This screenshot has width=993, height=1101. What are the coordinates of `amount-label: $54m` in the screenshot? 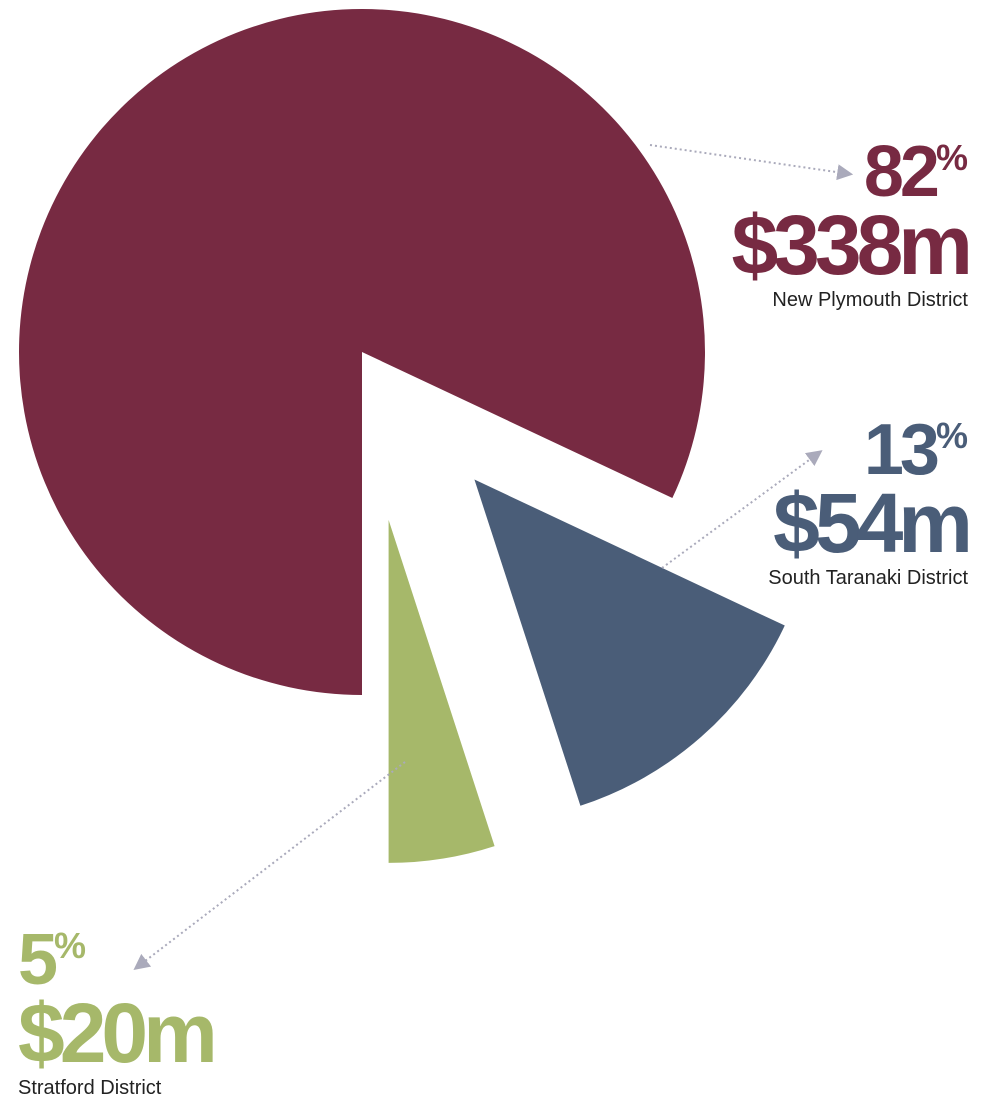 It's located at (870, 523).